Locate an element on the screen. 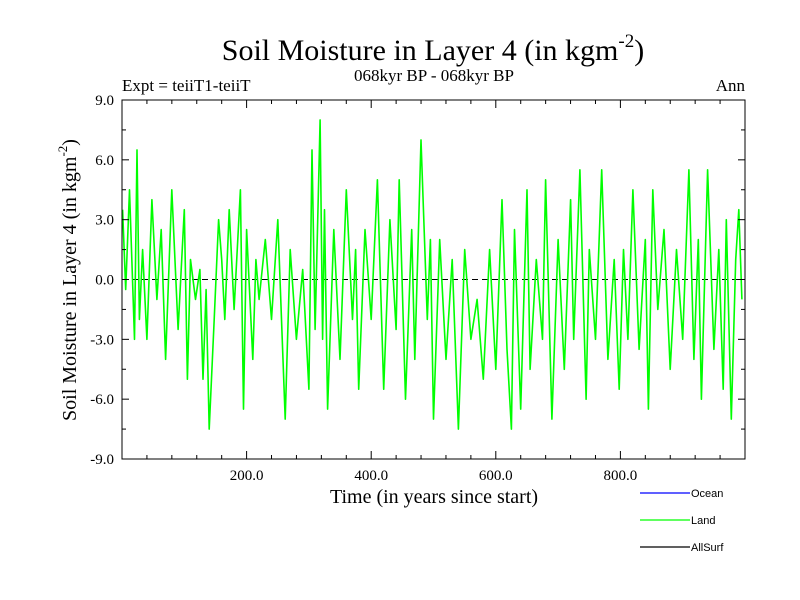 The image size is (800, 600). x-tick-label: 400.0 is located at coordinates (371, 476).